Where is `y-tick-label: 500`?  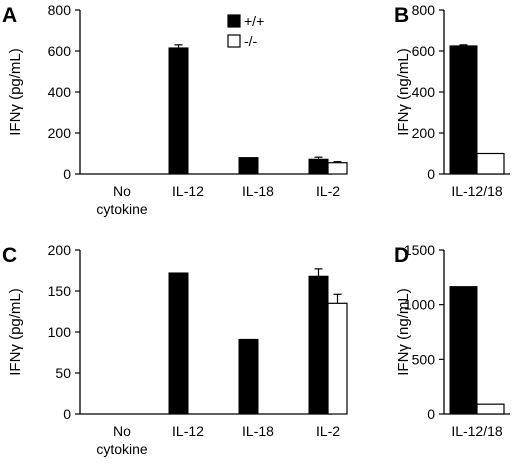
y-tick-label: 500 is located at coordinates (424, 359).